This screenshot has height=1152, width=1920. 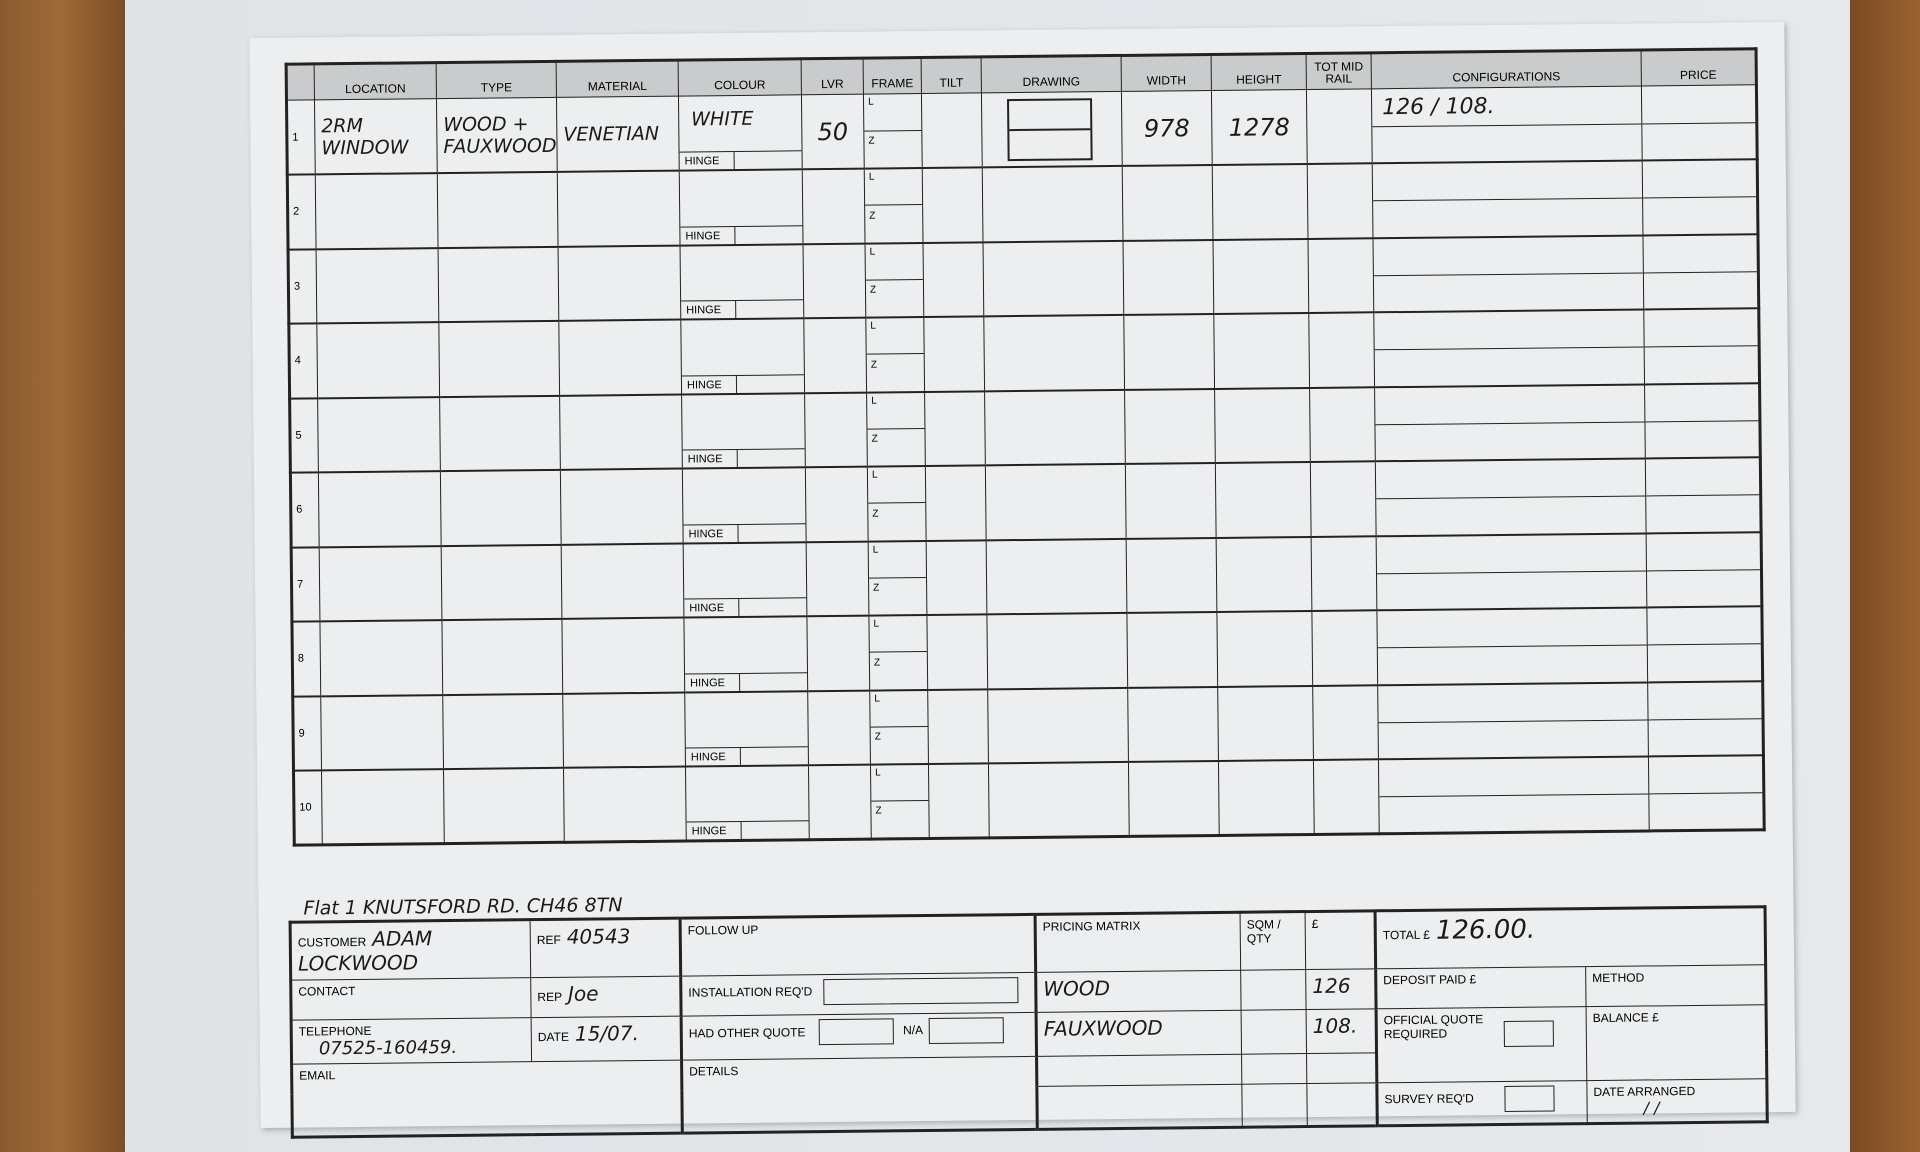 What do you see at coordinates (740, 132) in the screenshot?
I see `colour-cell: WHITE HINGE` at bounding box center [740, 132].